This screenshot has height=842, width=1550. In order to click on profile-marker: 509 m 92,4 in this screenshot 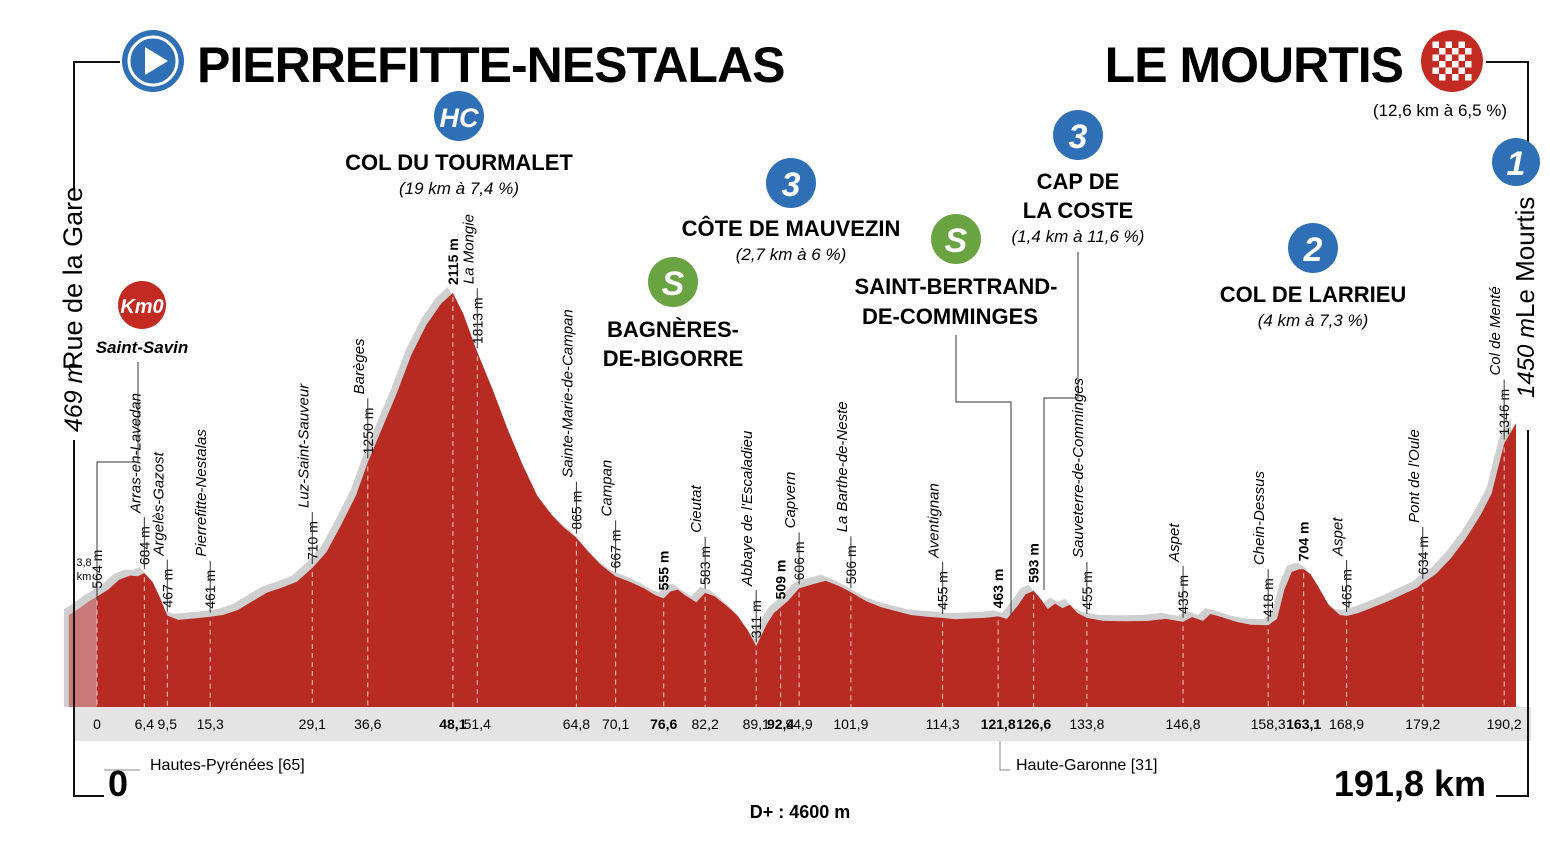, I will do `click(780, 646)`.